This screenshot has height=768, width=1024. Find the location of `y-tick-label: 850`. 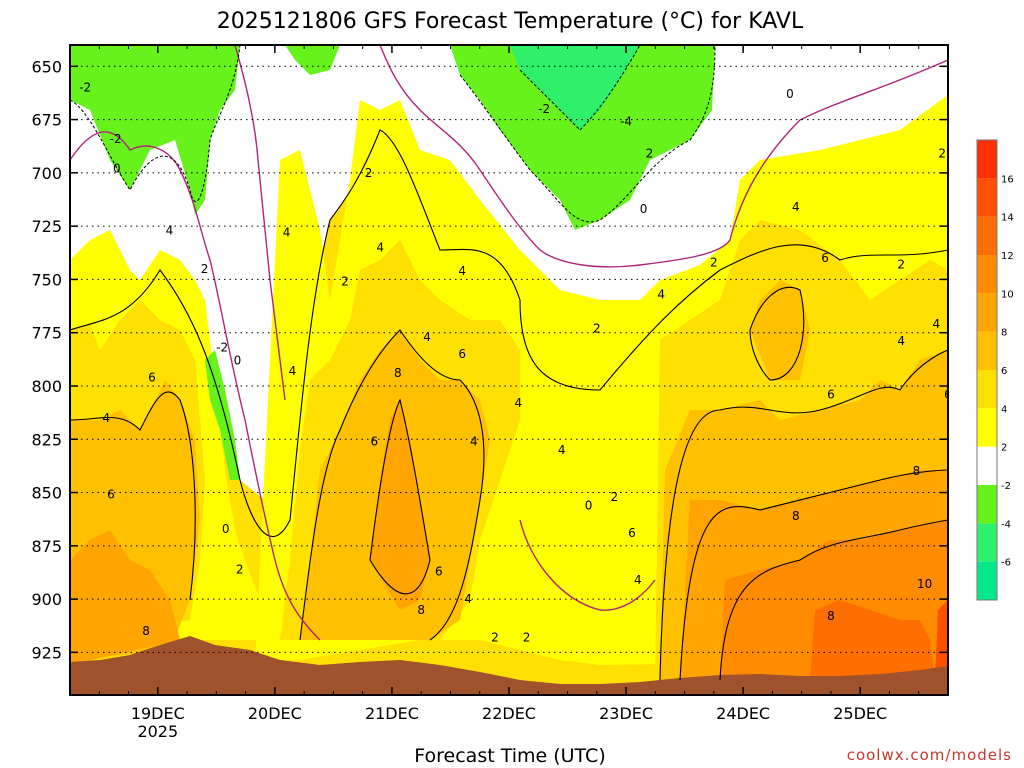

y-tick-label: 850 is located at coordinates (46, 493).